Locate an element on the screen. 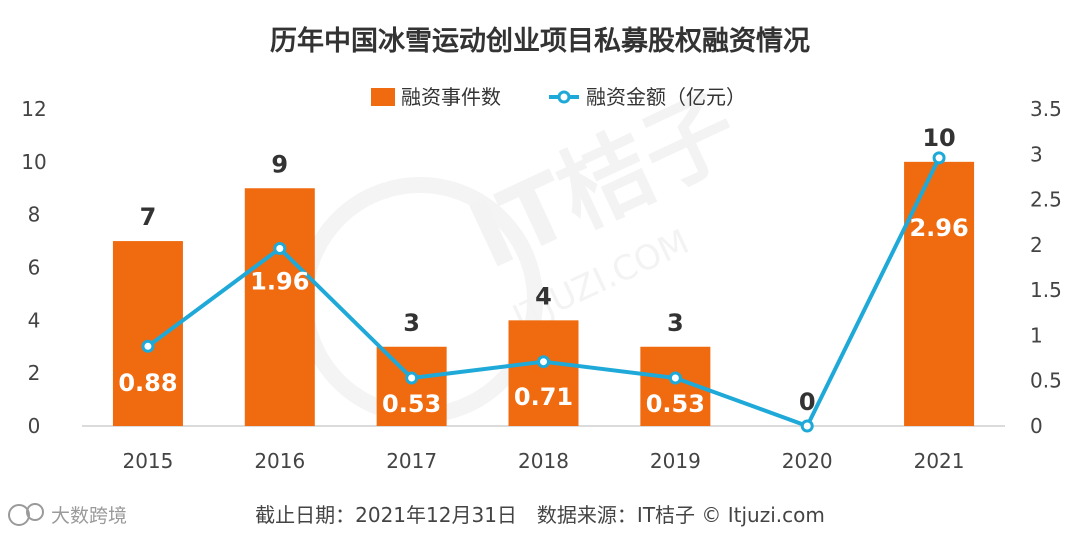  line-value-label: 1.96 is located at coordinates (279, 281).